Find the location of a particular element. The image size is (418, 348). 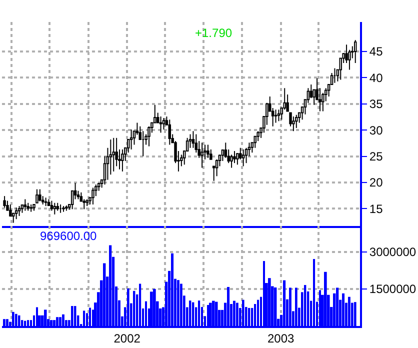

y-tick-label: 30 is located at coordinates (376, 130).